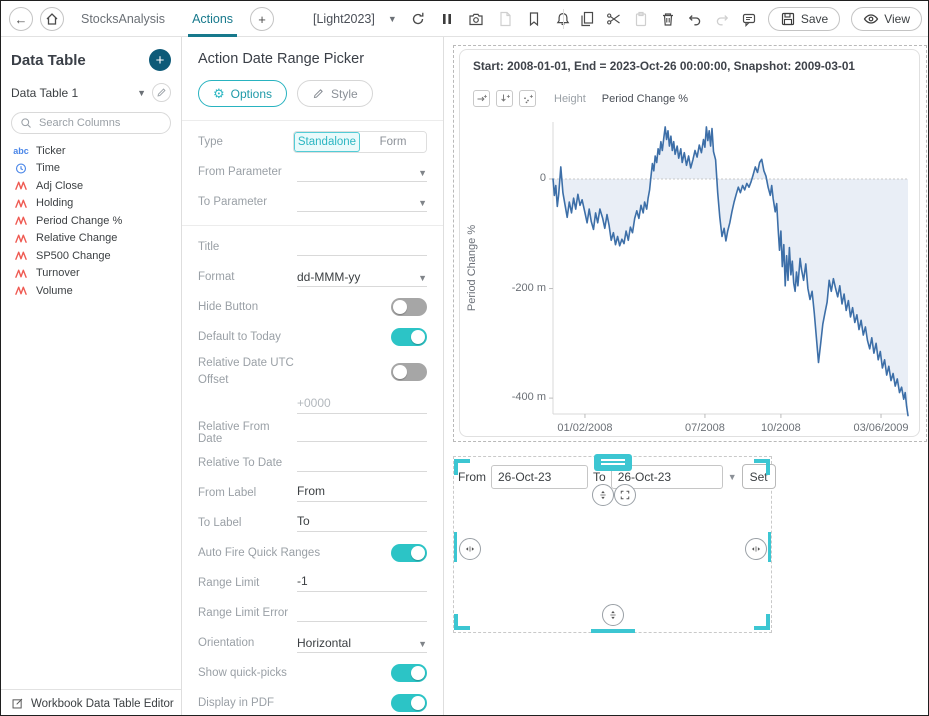  Describe the element at coordinates (418, 19) in the screenshot. I see `refresh-icon` at that location.